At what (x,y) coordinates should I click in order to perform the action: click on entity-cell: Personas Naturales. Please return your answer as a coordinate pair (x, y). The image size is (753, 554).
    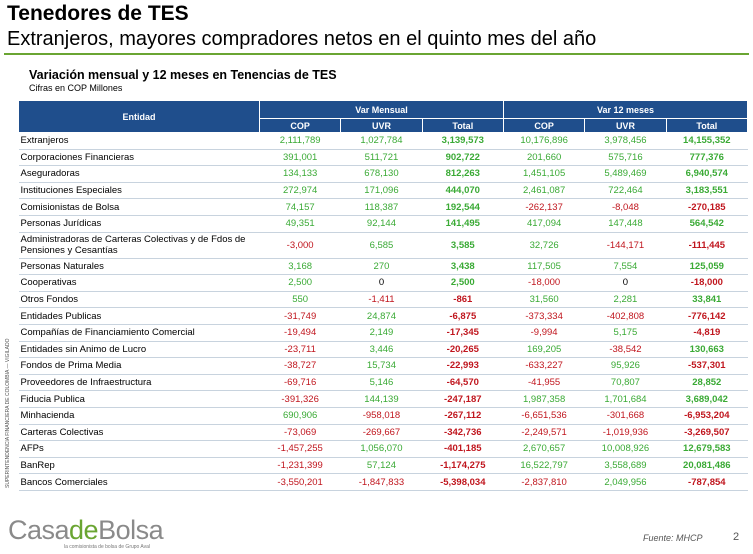
    Looking at the image, I should click on (139, 267).